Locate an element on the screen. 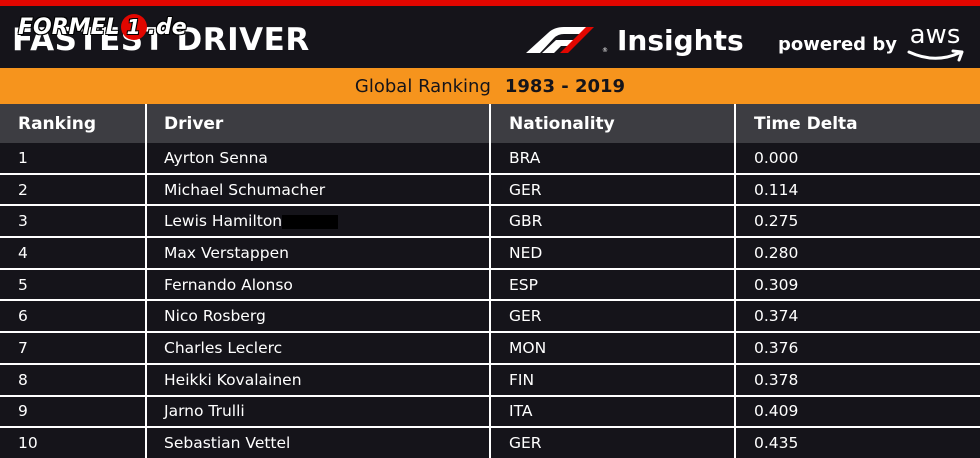  rank-cell: 5 is located at coordinates (73, 285).